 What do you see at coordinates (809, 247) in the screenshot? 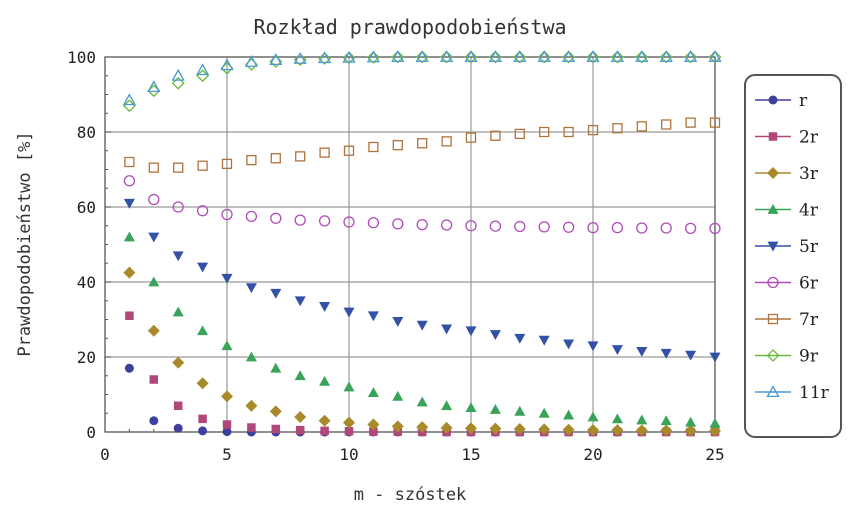
I see `legend-label: 5r` at bounding box center [809, 247].